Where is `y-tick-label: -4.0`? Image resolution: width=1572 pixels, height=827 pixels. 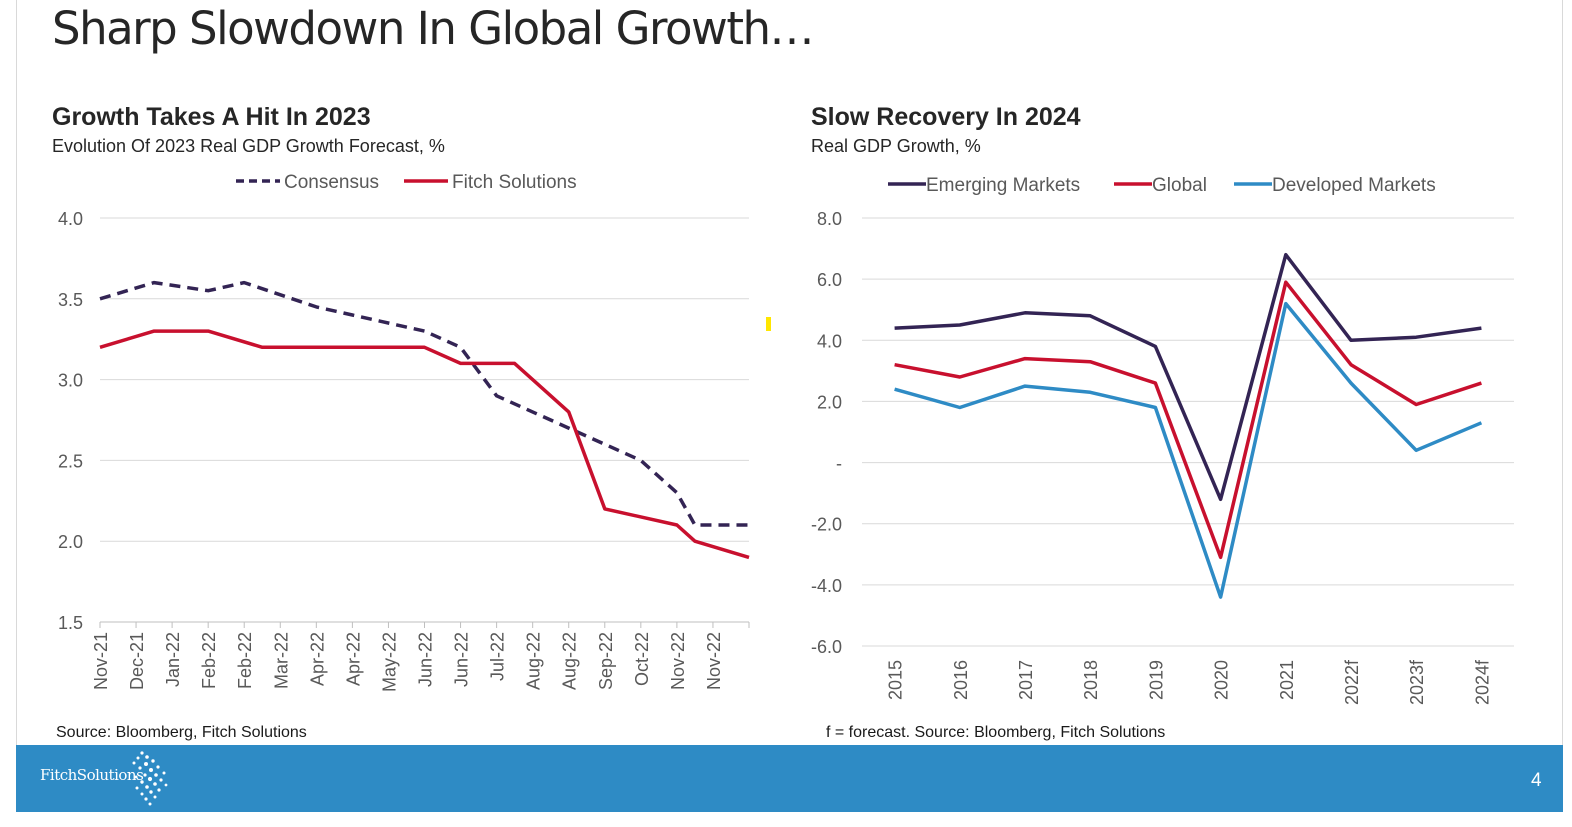
y-tick-label: -4.0 is located at coordinates (826, 586).